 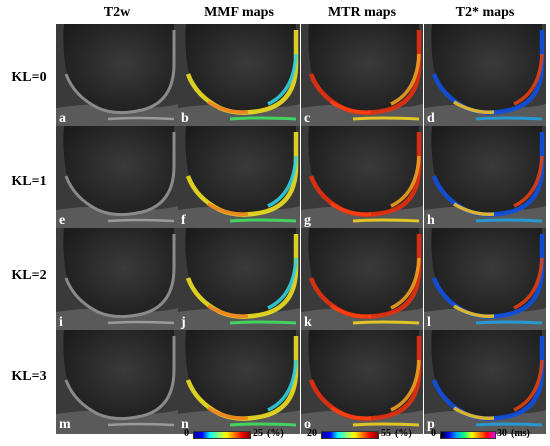 I want to click on panel-t2star-row3: p, so click(x=485, y=382).